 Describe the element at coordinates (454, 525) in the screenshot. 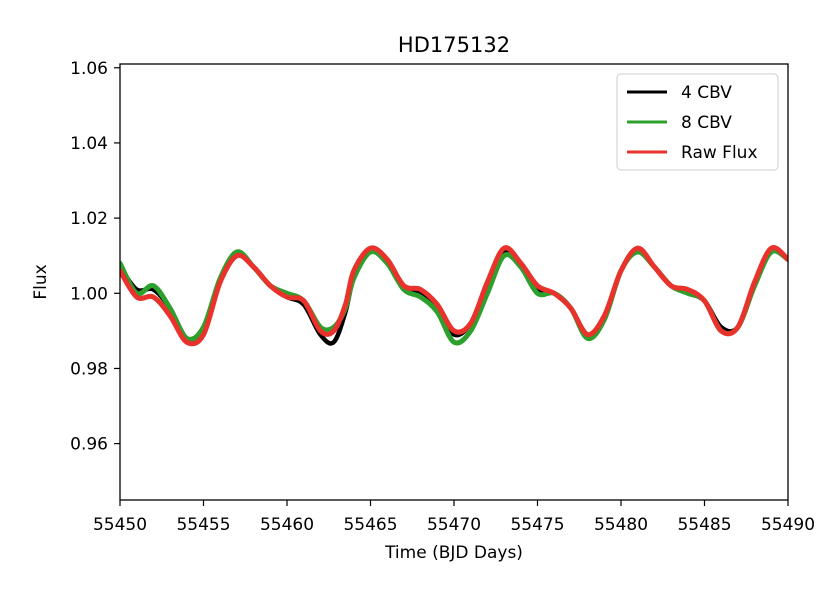

I see `x-tick-label: 55470` at that location.